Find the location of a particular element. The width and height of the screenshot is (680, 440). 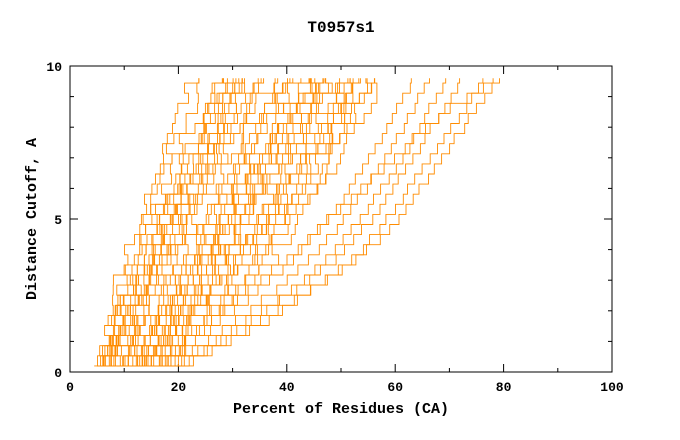

x-tick-label: 100 is located at coordinates (612, 387).